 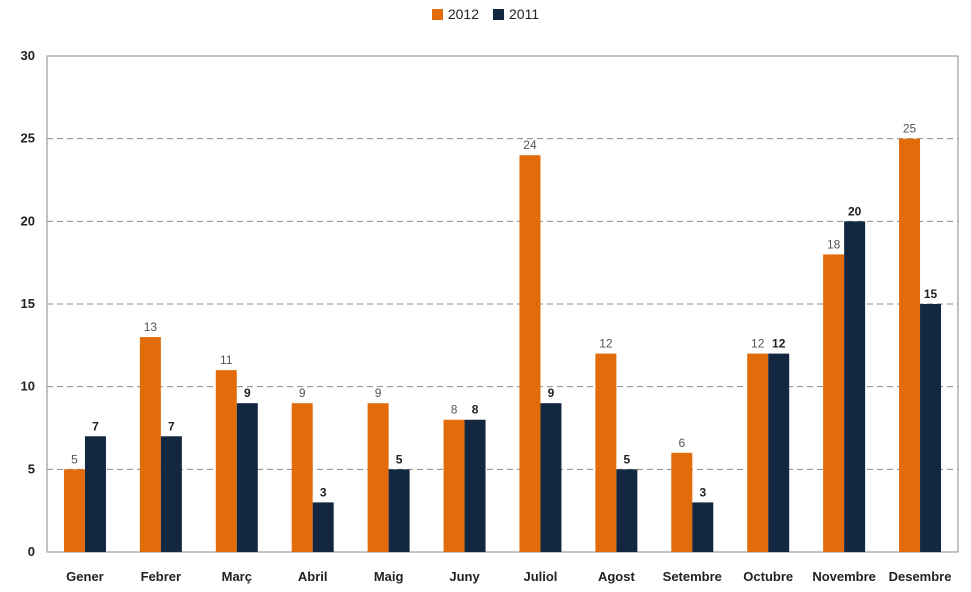 What do you see at coordinates (389, 576) in the screenshot?
I see `x-tick-label-Maig: Maig` at bounding box center [389, 576].